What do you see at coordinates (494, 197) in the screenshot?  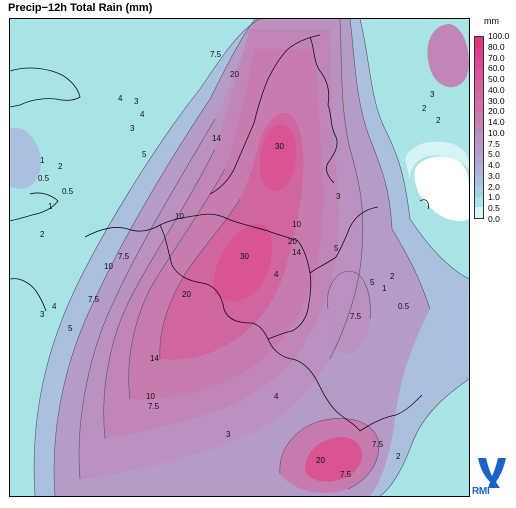 I see `legend-label: 1.0` at bounding box center [494, 197].